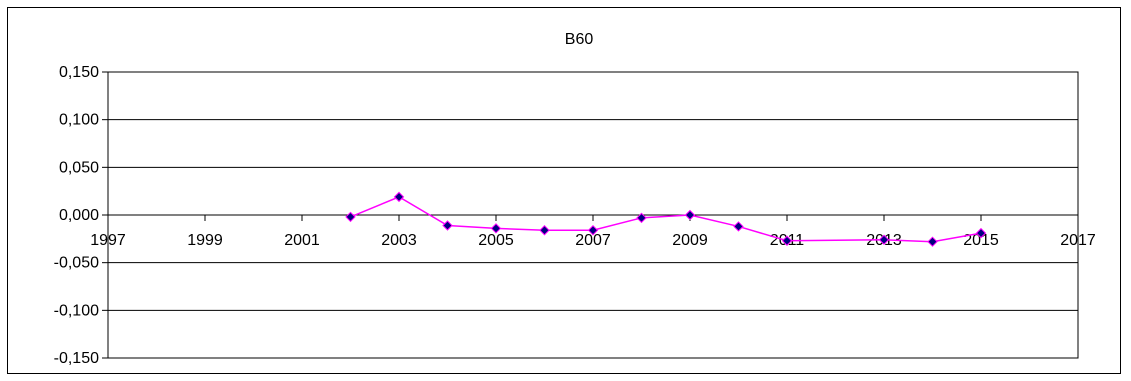 The width and height of the screenshot is (1131, 381). Describe the element at coordinates (76, 358) in the screenshot. I see `y-tick-label: -0,150` at that location.